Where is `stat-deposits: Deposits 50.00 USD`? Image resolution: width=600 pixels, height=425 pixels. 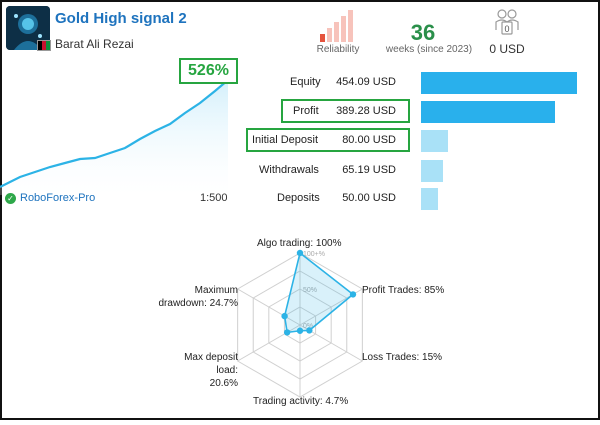
stat-deposits: Deposits 50.00 USD is located at coordinates (328, 199).